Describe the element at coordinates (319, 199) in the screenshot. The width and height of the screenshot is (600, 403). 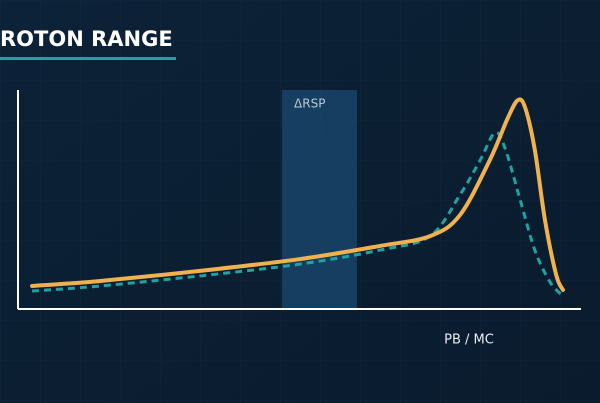
I see `band` at that location.